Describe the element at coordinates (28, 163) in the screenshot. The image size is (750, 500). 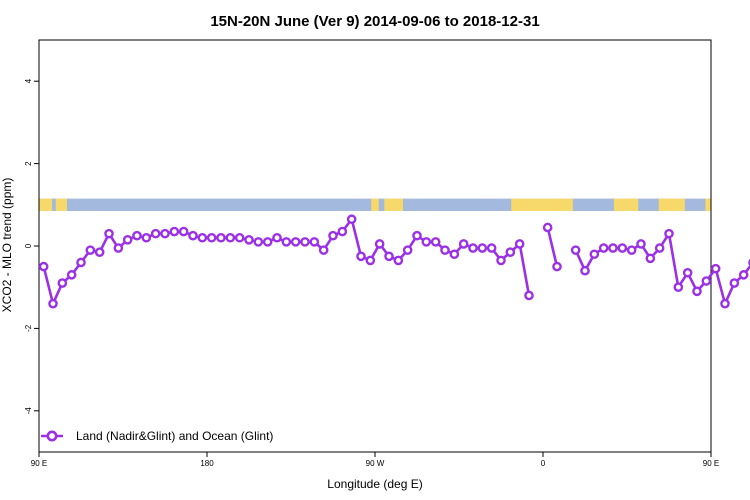
I see `y-tick-label: 2` at that location.